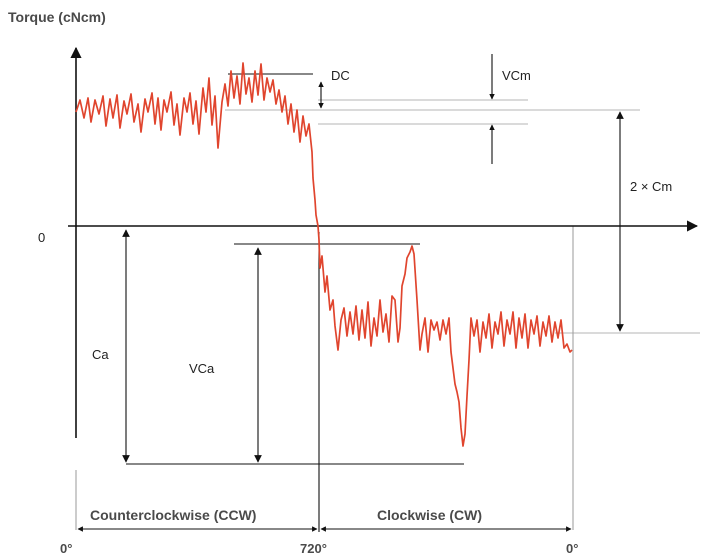  Describe the element at coordinates (572, 548) in the screenshot. I see `tick-label-end: 0°` at that location.